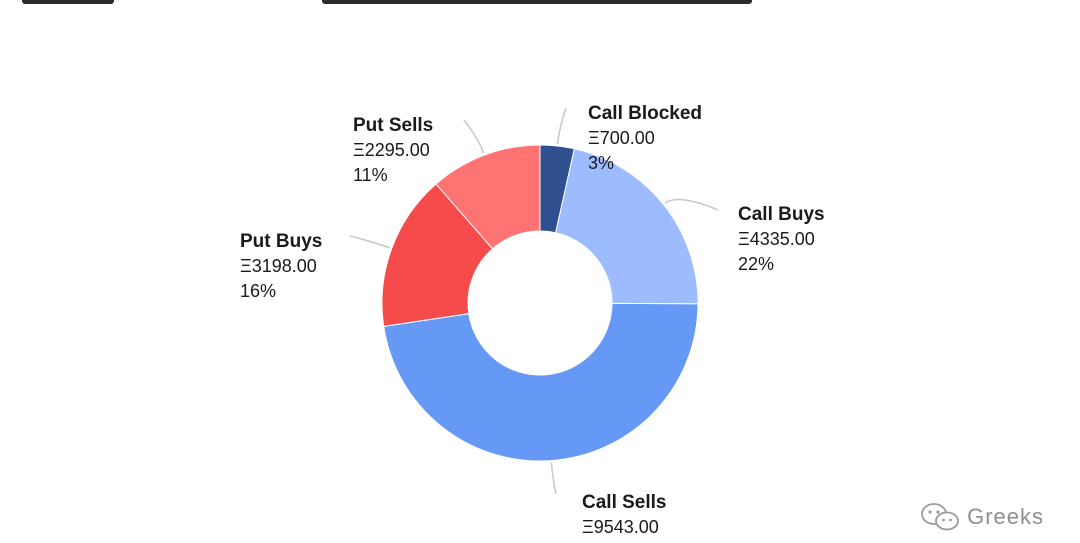  What do you see at coordinates (621, 138) in the screenshot?
I see `slice-label-value: Ξ700.00` at bounding box center [621, 138].